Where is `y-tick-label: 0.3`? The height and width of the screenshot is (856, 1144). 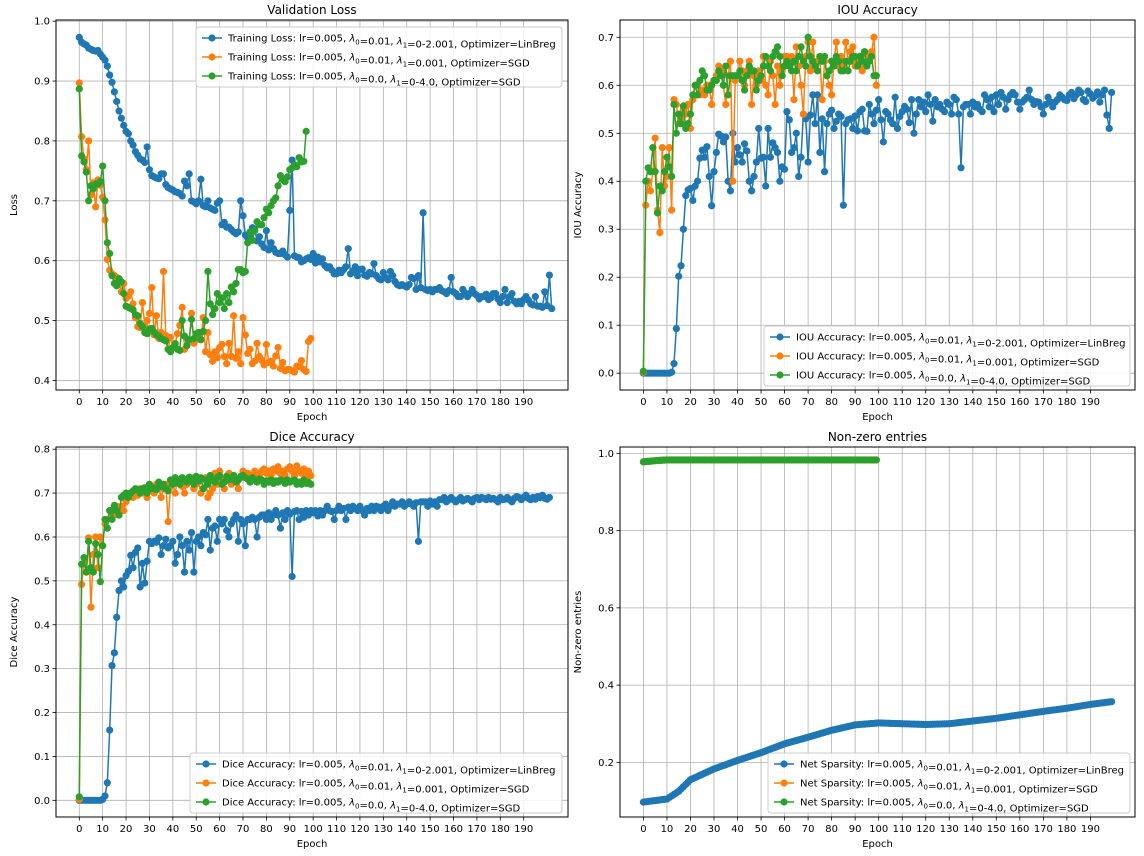
y-tick-label: 0.3 is located at coordinates (42, 669).